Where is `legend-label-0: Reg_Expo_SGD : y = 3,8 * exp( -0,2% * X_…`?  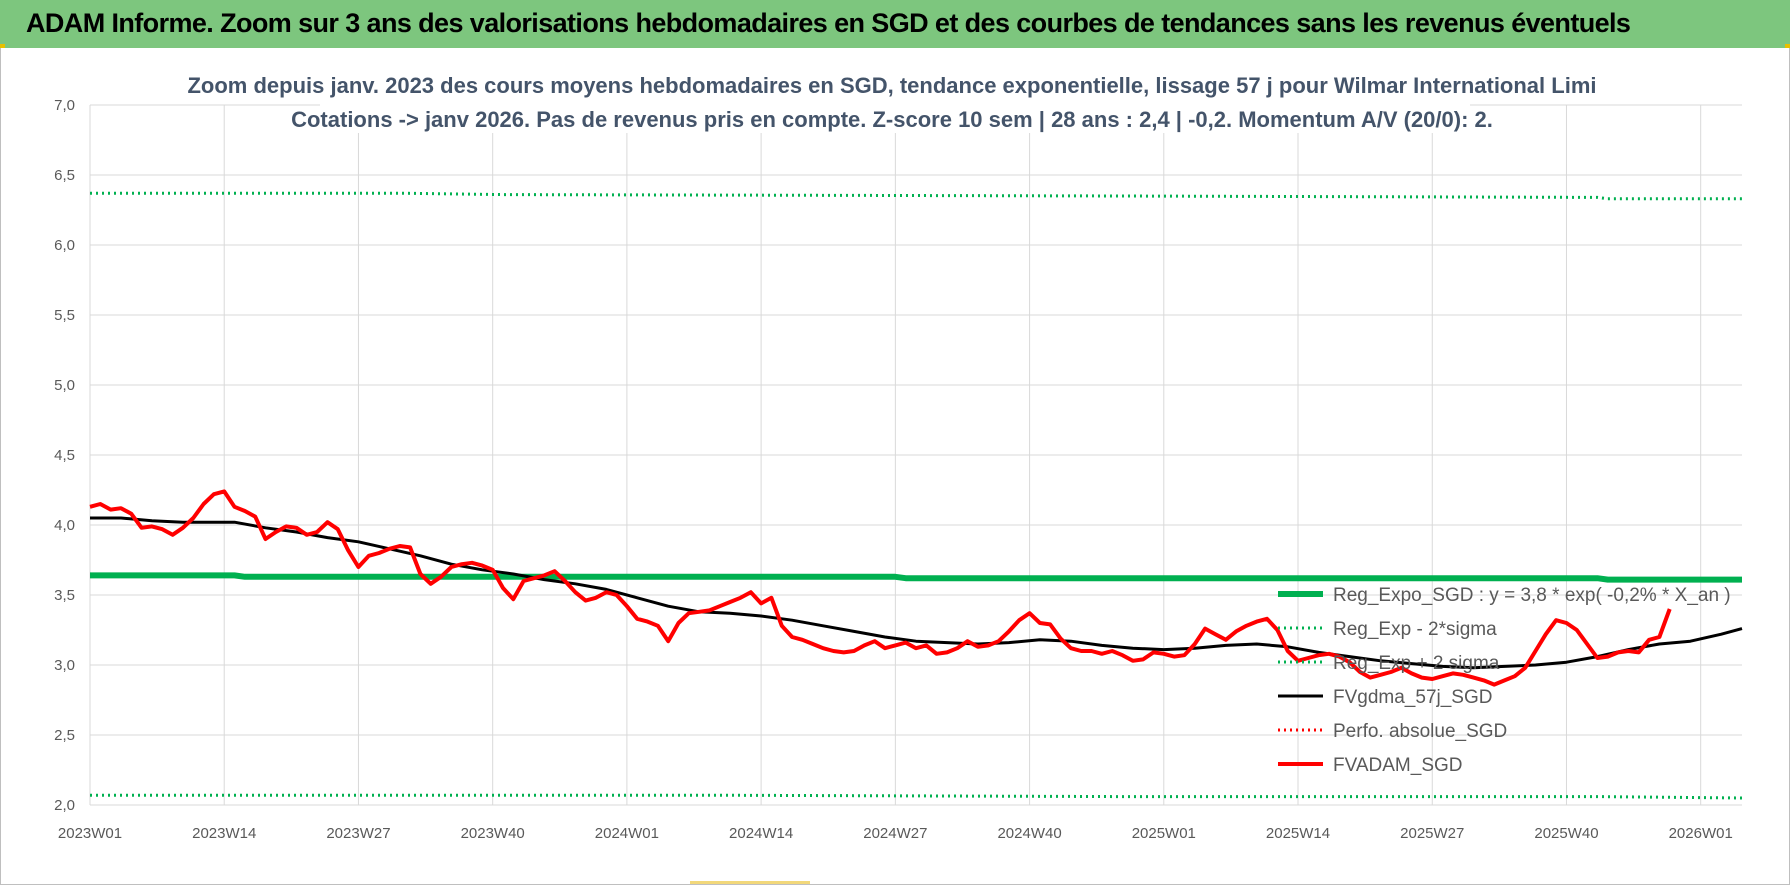
legend-label-0: Reg_Expo_SGD : y = 3,8 * exp( -0,2% * X_… is located at coordinates (1532, 595).